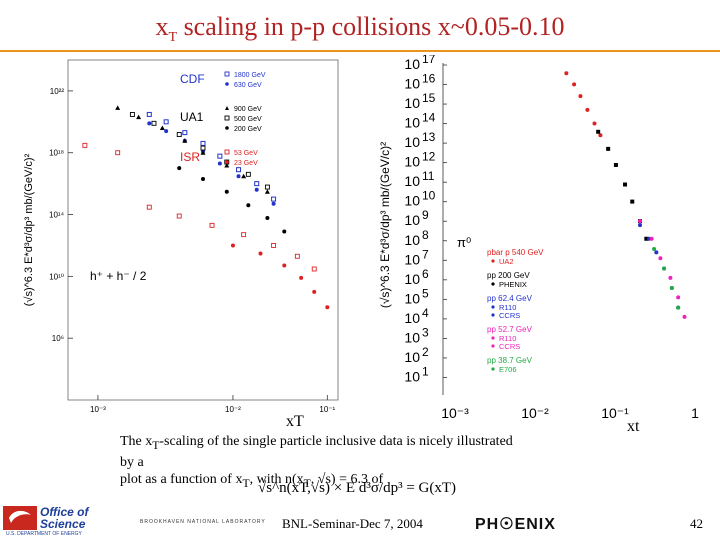 The width and height of the screenshot is (720, 540). Describe the element at coordinates (118, 276) in the screenshot. I see `left-annotation: h⁺ + h⁻ / 2` at that location.